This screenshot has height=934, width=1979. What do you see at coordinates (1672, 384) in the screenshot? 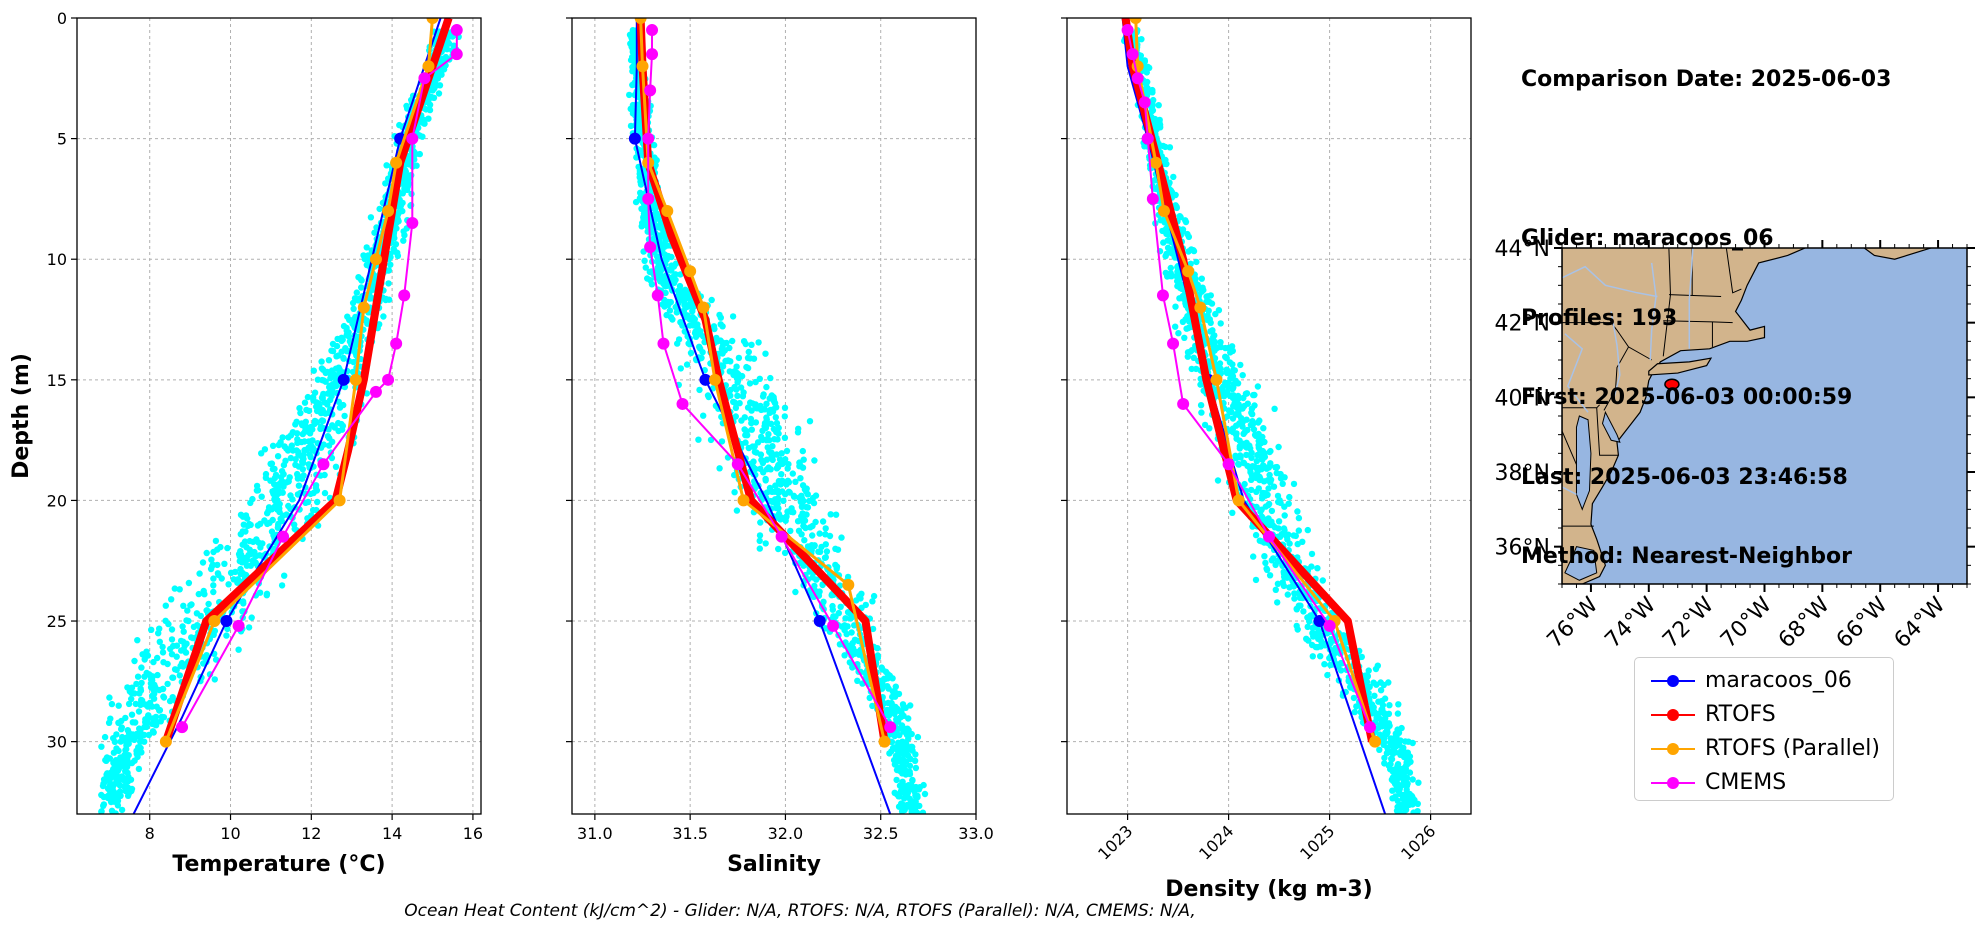
I see `glider-location-marker` at bounding box center [1672, 384].